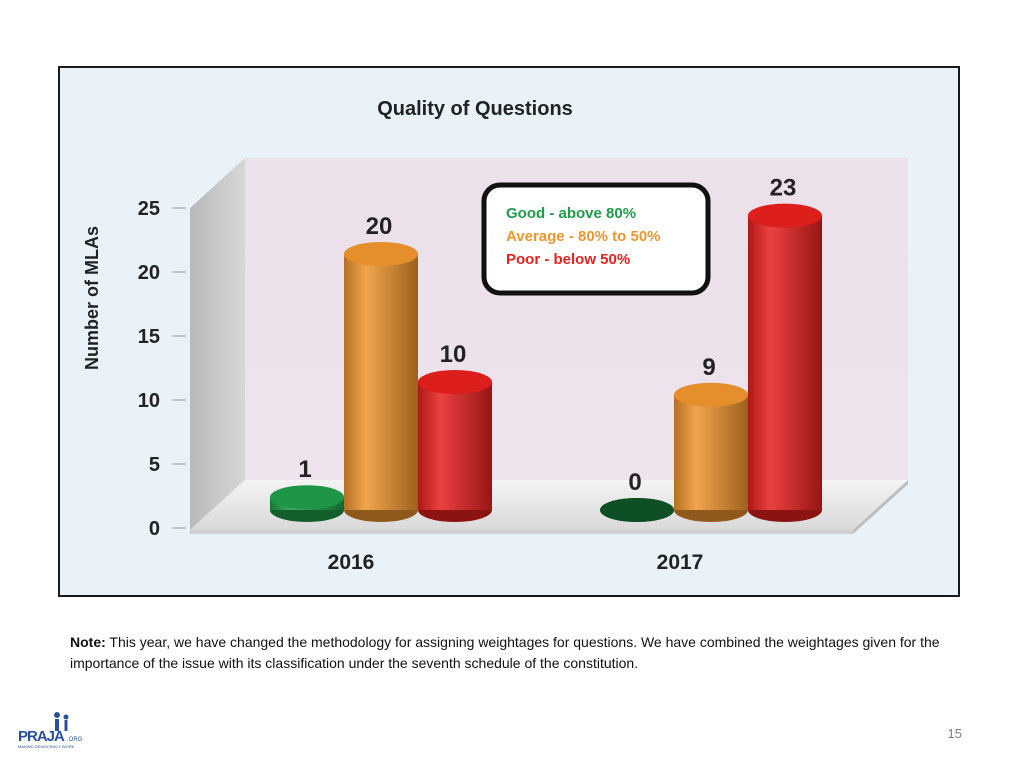 The width and height of the screenshot is (1024, 768). I want to click on data-label: 1, so click(304, 469).